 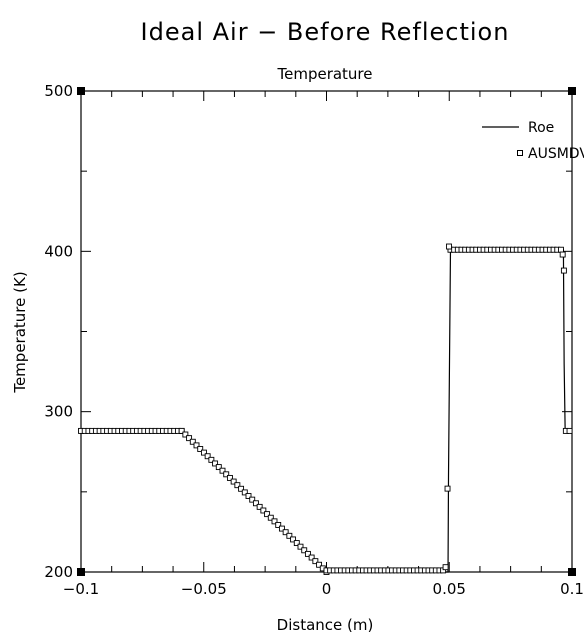 I want to click on y-axis-label: Temperature (K), so click(x=20, y=332).